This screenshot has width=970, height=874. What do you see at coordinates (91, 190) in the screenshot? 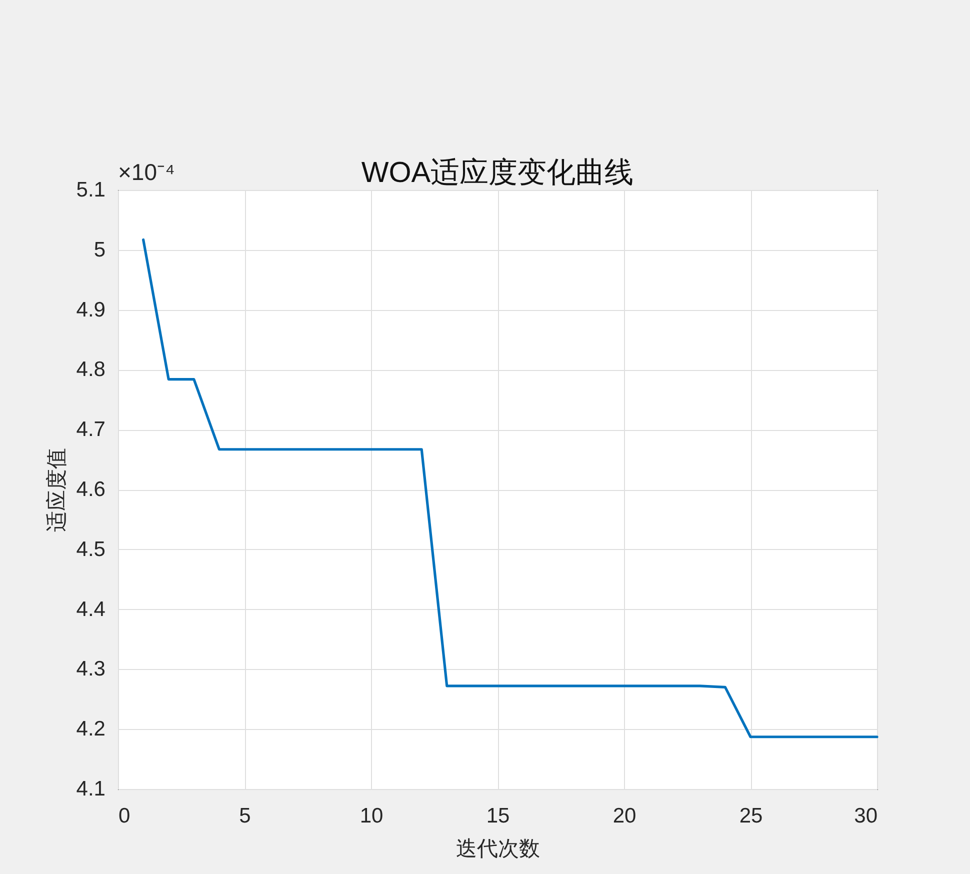
I see `y-tick-label: 5.1` at bounding box center [91, 190].